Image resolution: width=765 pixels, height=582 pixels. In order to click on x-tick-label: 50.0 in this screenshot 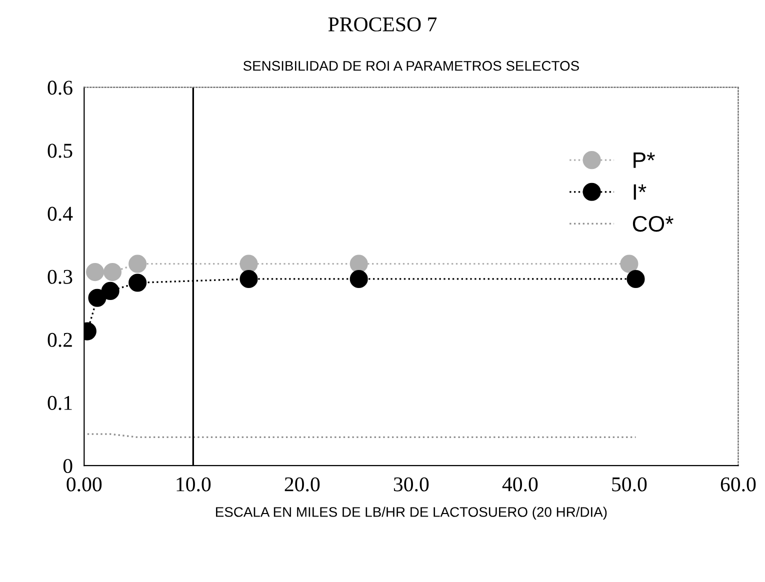, I will do `click(629, 484)`.